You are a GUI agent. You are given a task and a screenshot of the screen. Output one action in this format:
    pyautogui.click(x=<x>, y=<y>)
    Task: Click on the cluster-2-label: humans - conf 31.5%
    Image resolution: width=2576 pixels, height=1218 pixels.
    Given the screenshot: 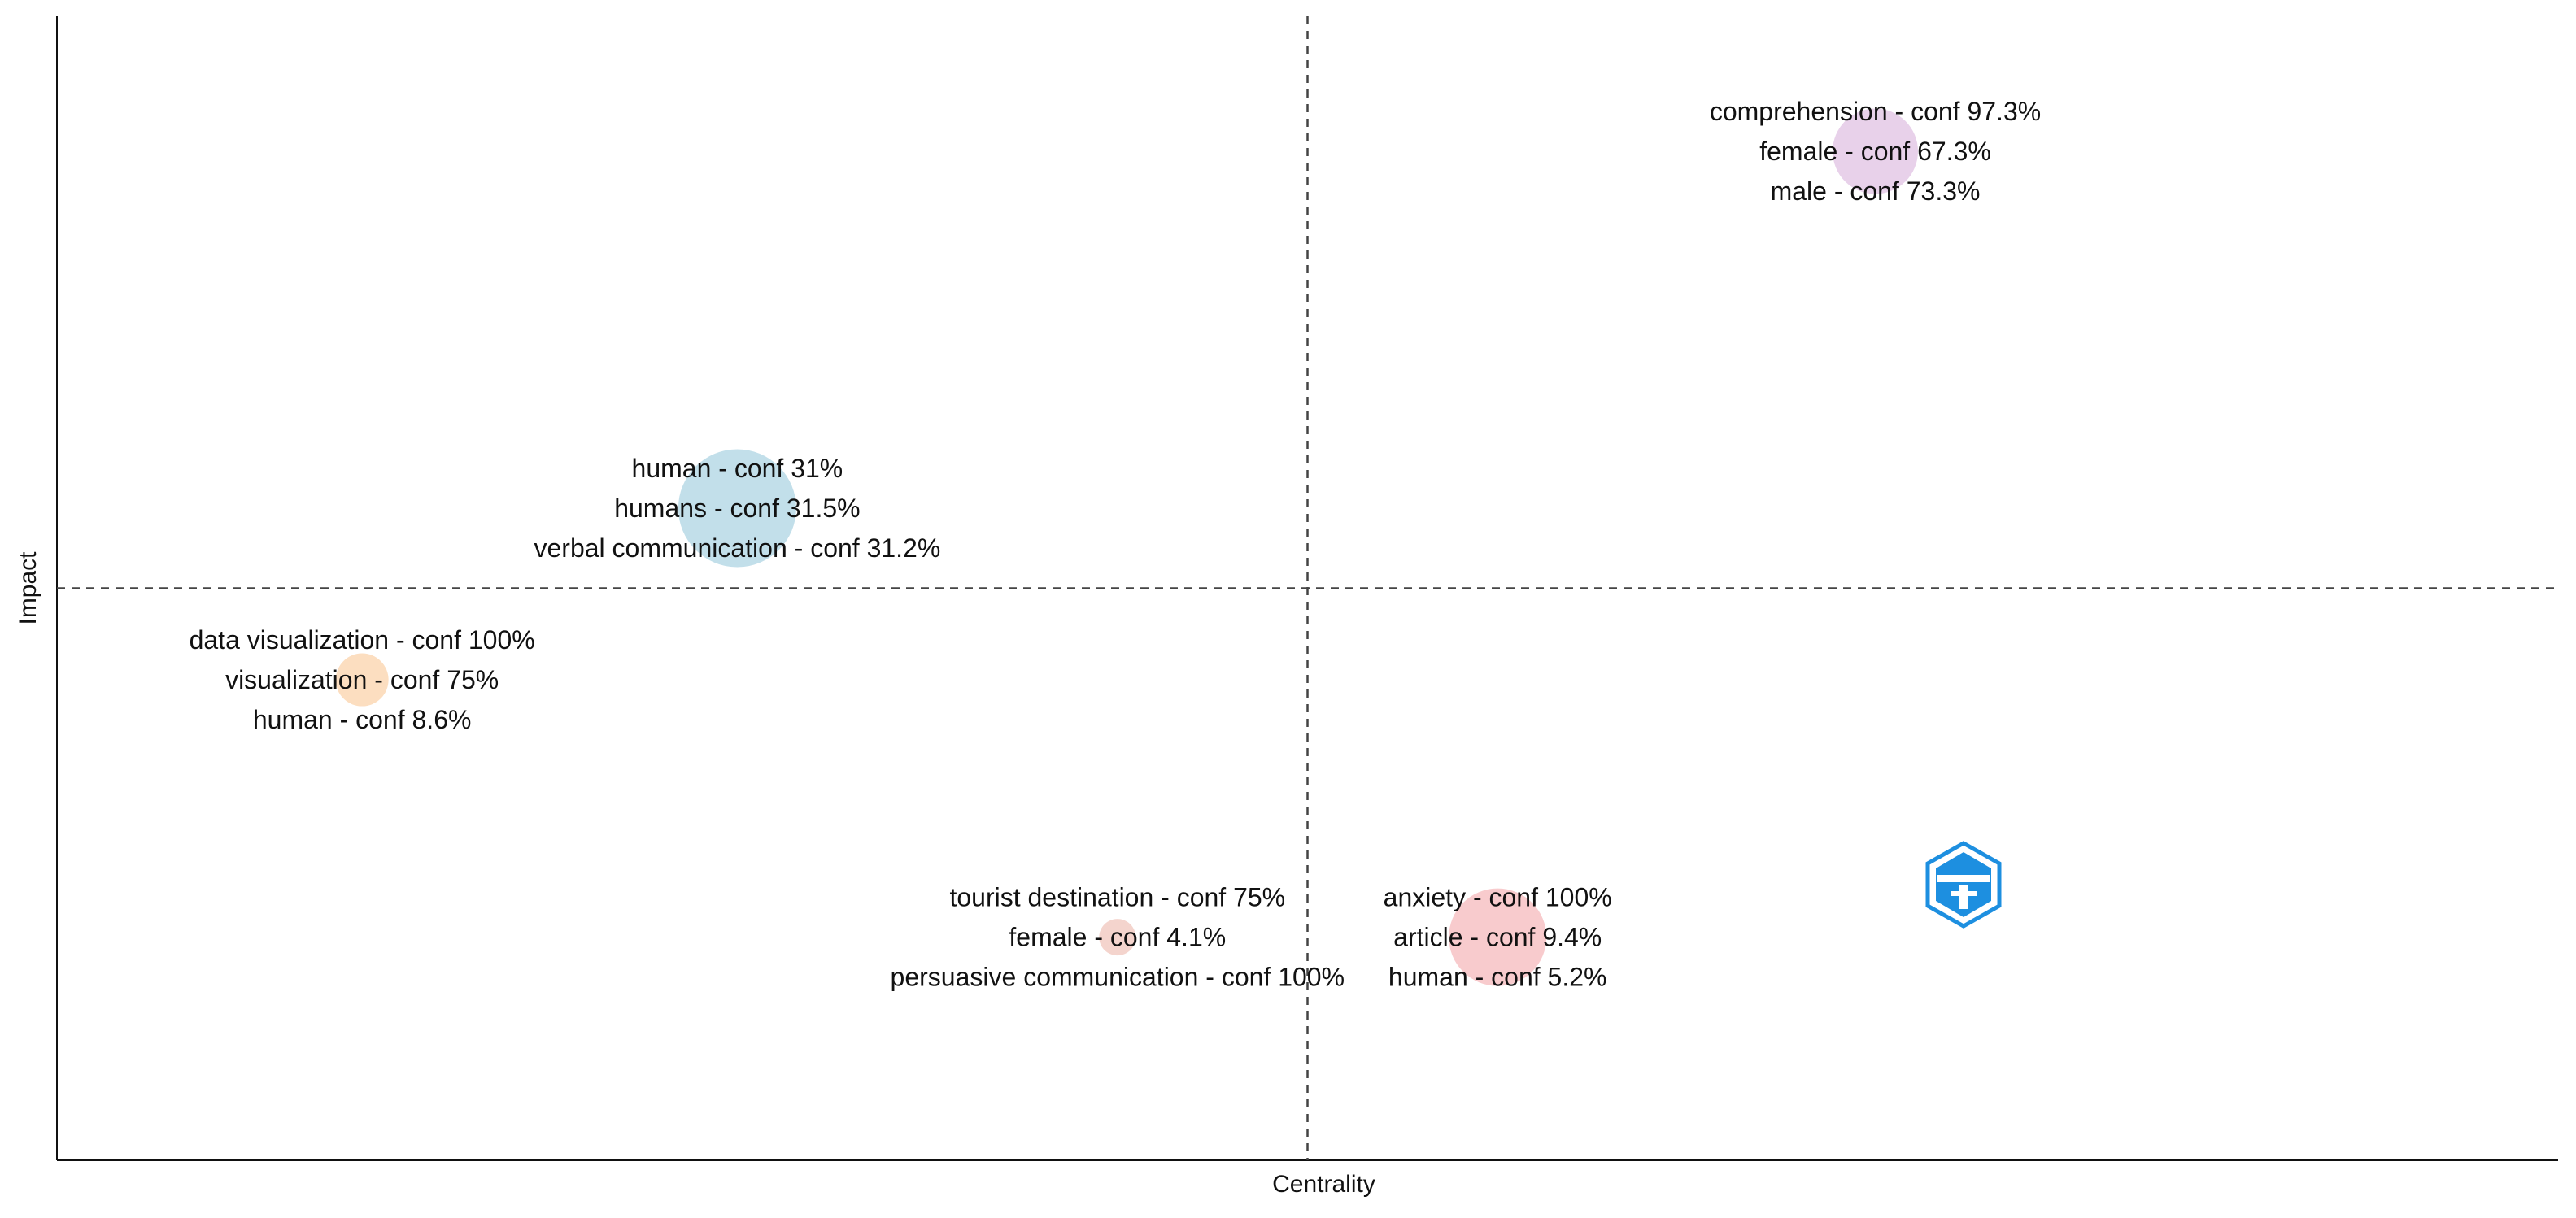 What is the action you would take?
    pyautogui.click(x=737, y=508)
    